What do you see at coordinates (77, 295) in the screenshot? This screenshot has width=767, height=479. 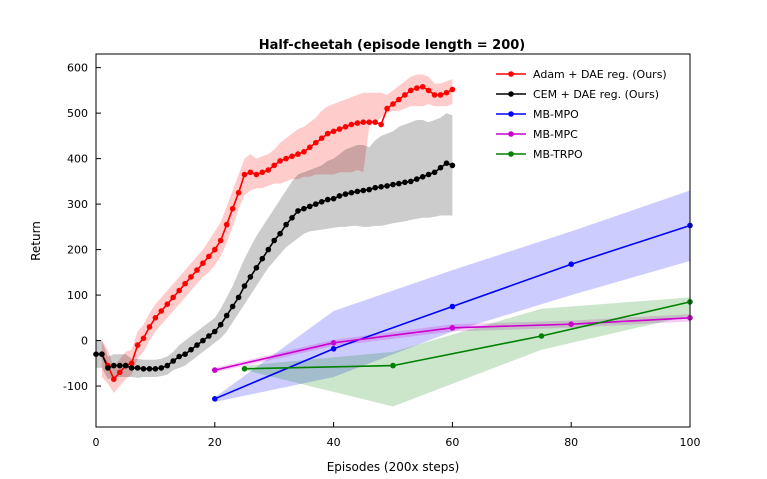 I see `y-tick-label-2: 100` at bounding box center [77, 295].